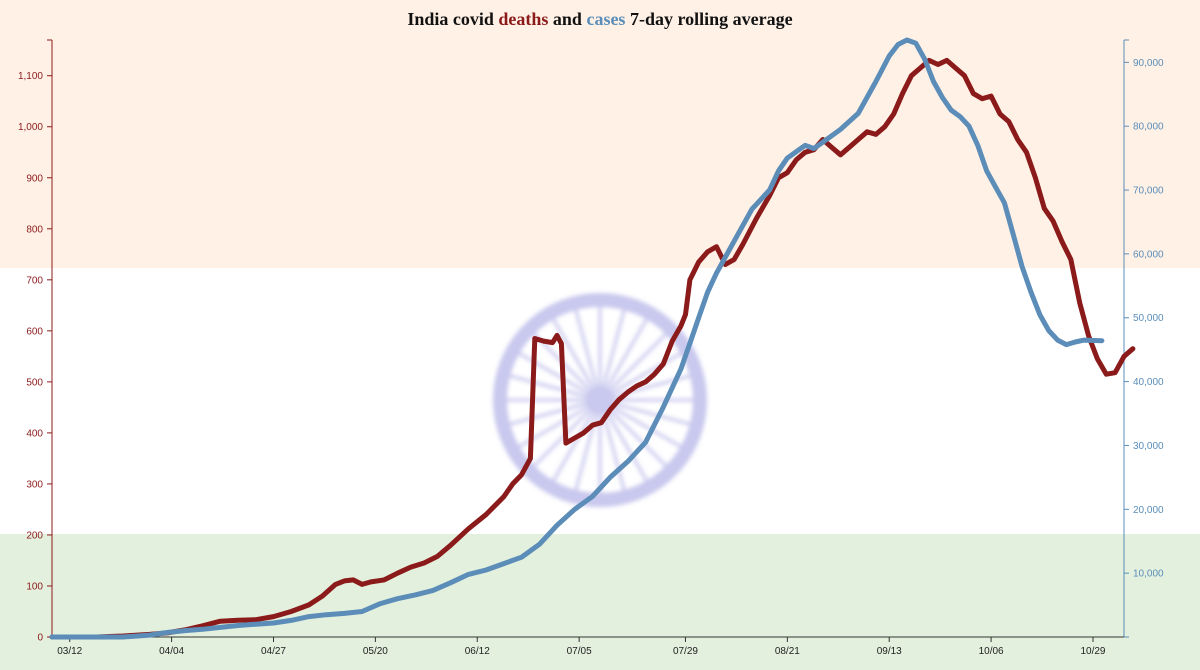 The height and width of the screenshot is (670, 1200). I want to click on right-y-tick-label: 10,000, so click(1148, 574).